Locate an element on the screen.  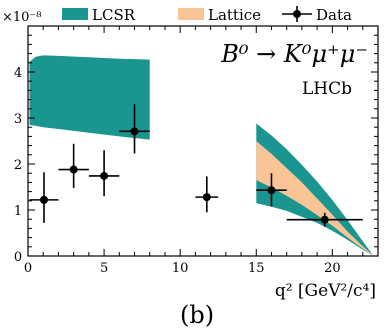
y-tick-label: 3 is located at coordinates (18, 119).